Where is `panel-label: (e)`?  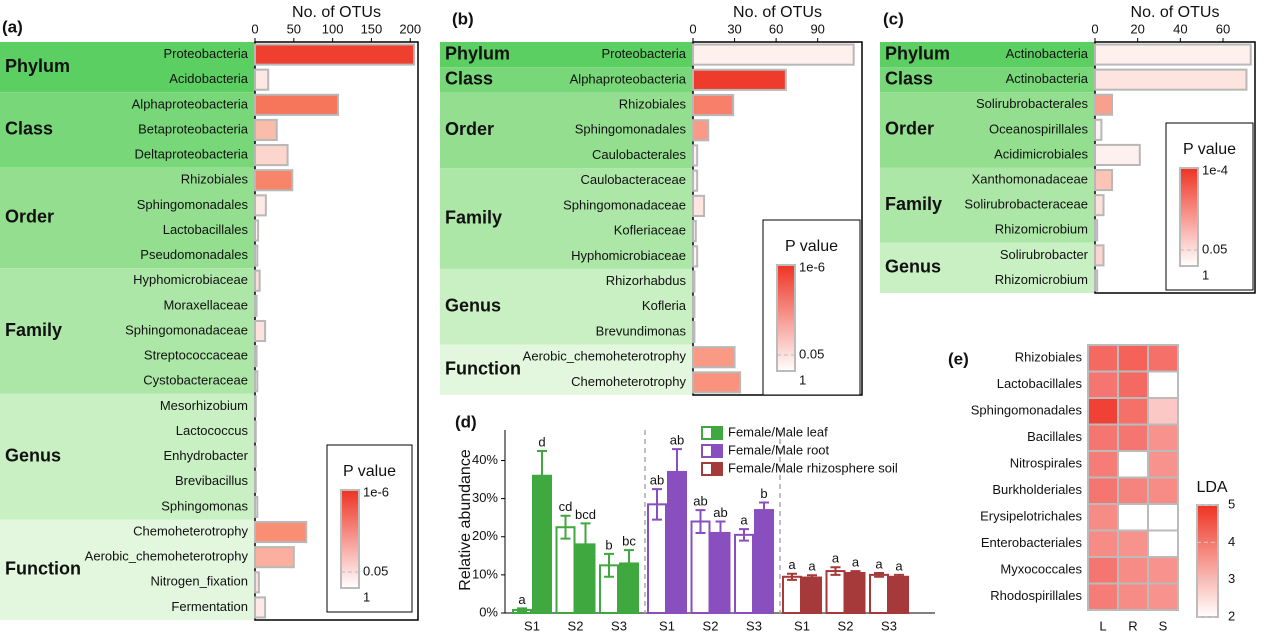
panel-label: (e) is located at coordinates (958, 358).